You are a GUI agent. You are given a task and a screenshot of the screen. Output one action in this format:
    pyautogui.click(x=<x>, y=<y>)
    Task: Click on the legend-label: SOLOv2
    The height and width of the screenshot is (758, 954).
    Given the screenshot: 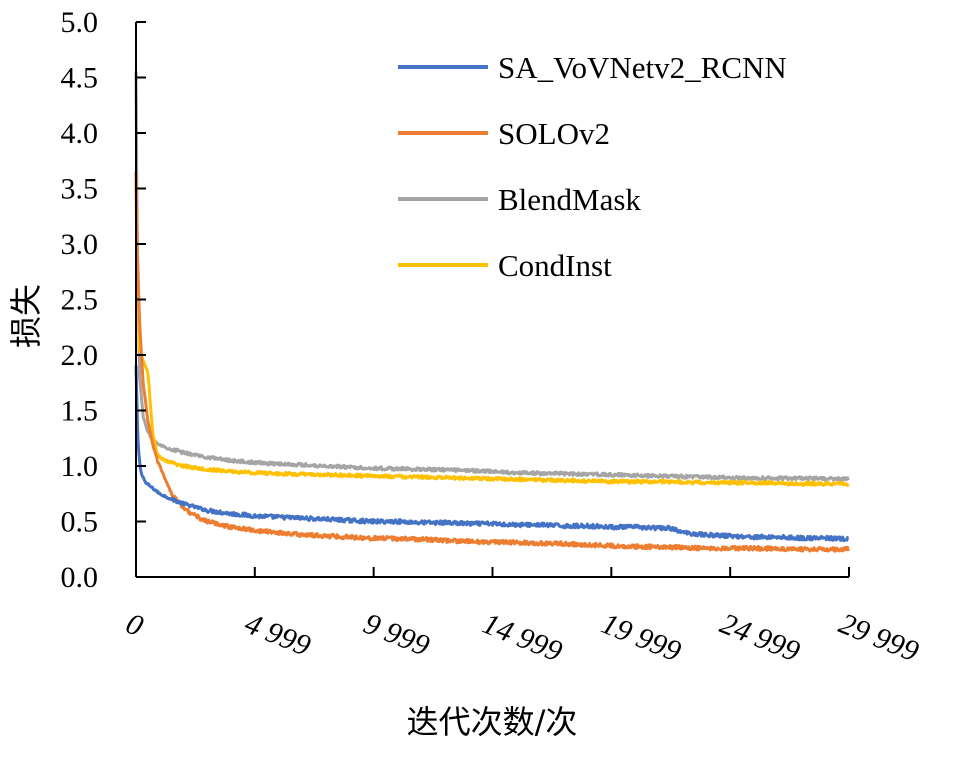 What is the action you would take?
    pyautogui.click(x=554, y=133)
    